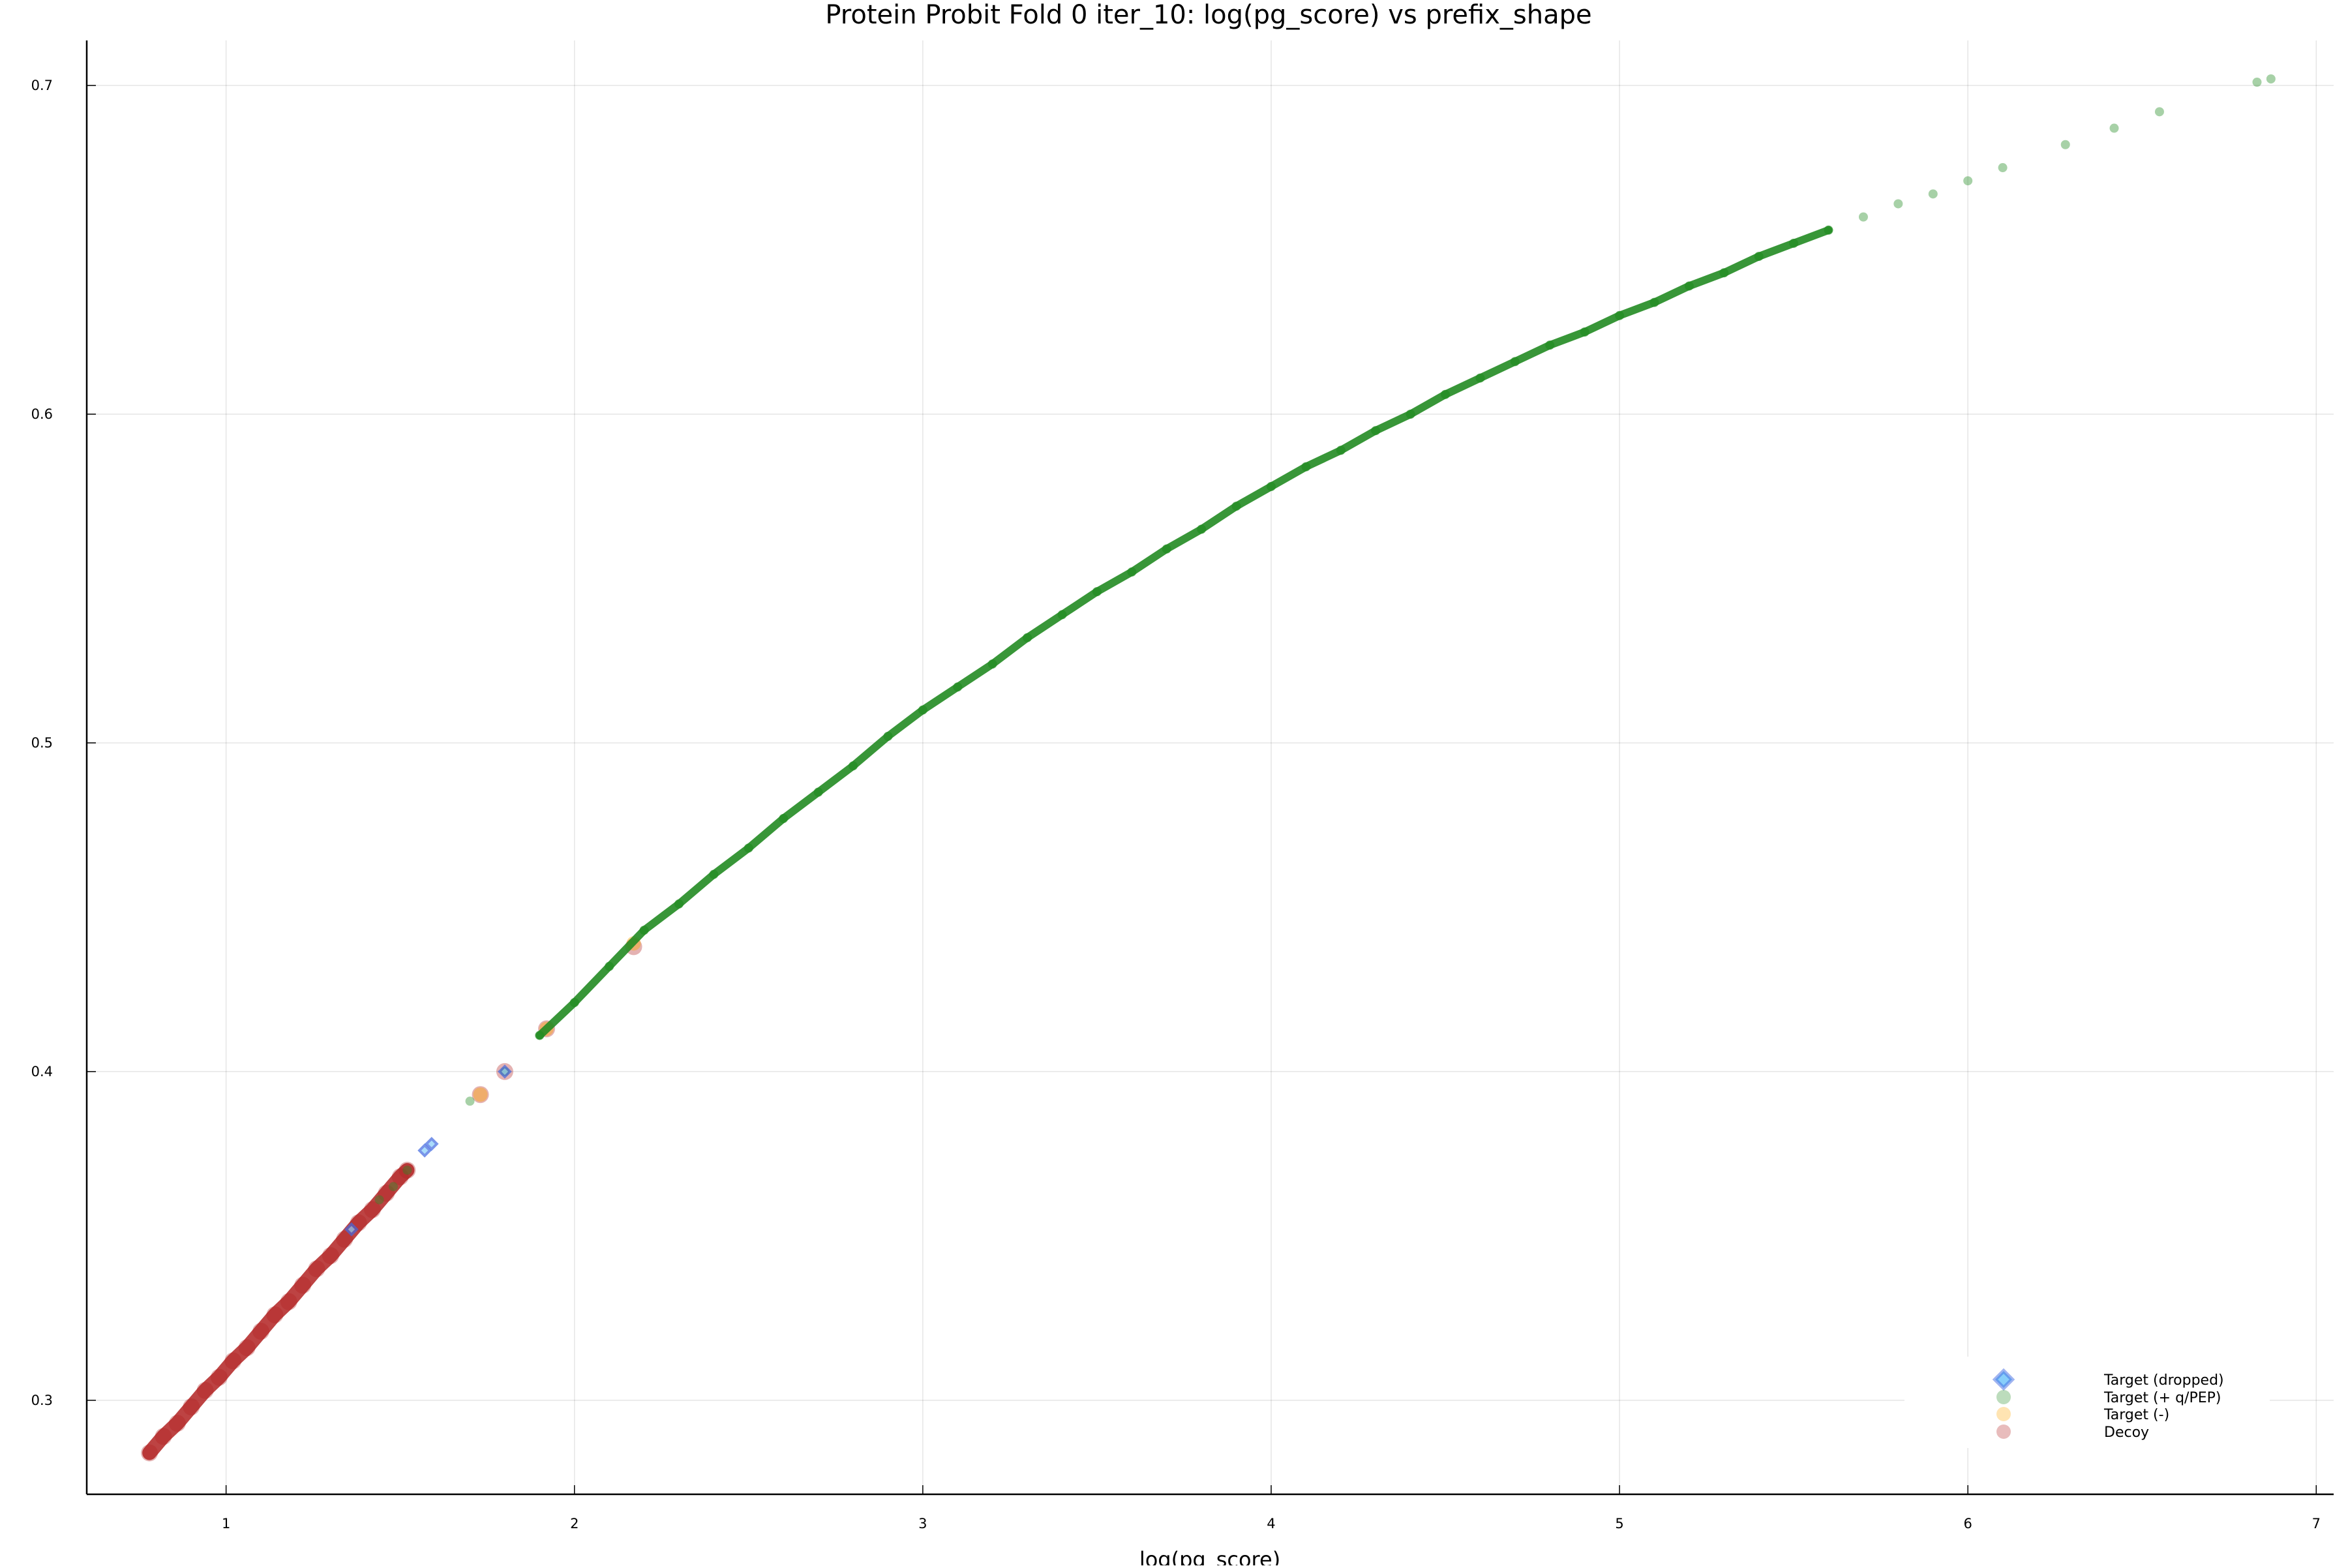 This screenshot has width=2348, height=1568. I want to click on legend-marker-diamond-icon, so click(2004, 1379).